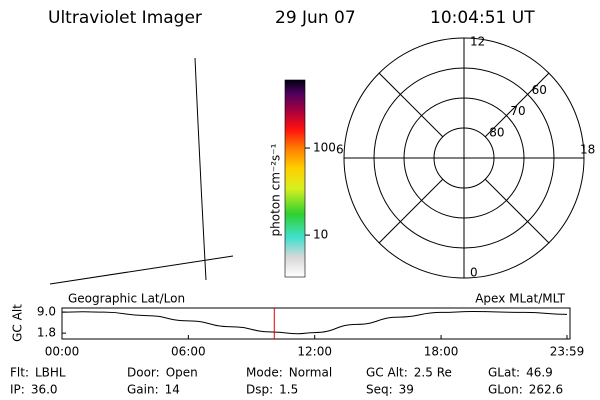  Describe the element at coordinates (259, 390) in the screenshot. I see `status-label: Dsp:` at that location.